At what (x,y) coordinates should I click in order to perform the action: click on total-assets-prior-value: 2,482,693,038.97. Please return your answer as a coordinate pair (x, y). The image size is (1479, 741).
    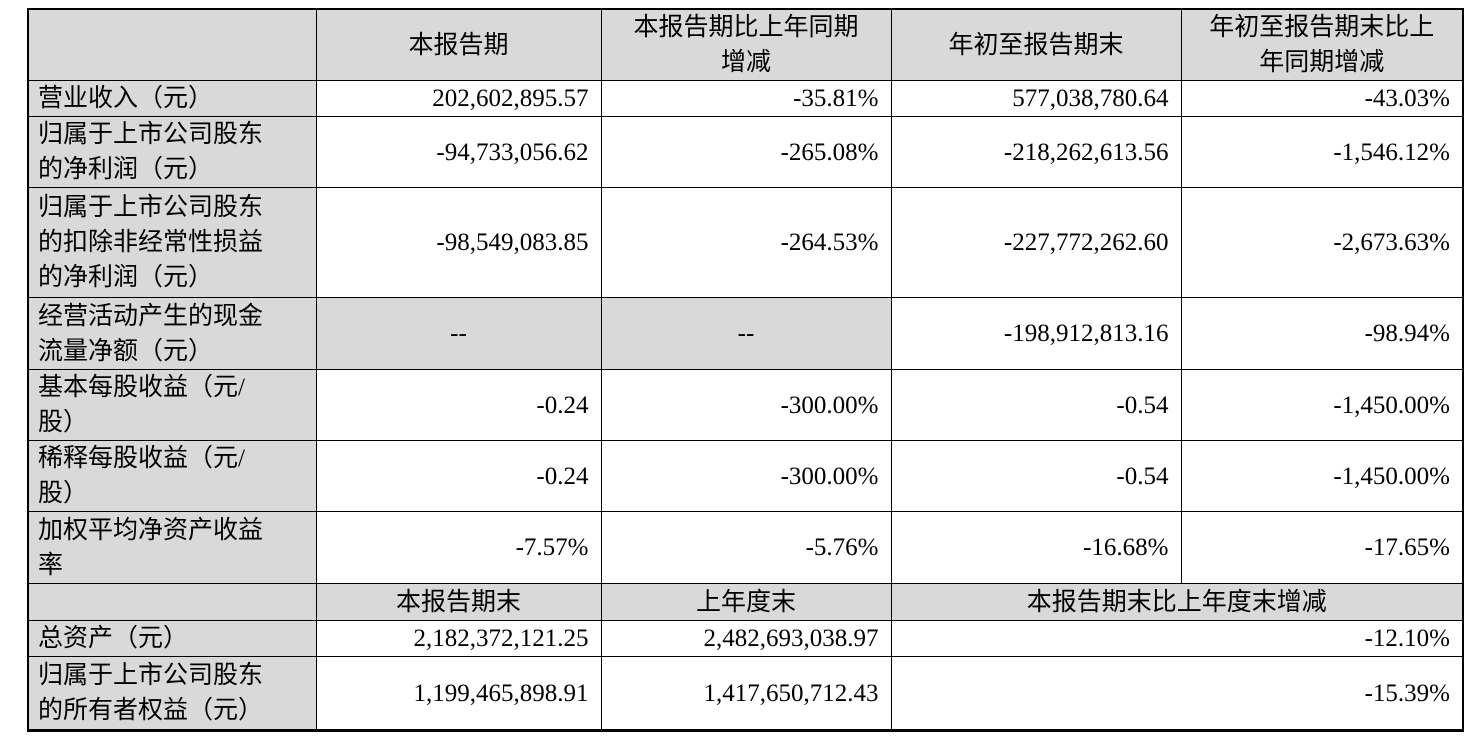
    Looking at the image, I should click on (746, 638).